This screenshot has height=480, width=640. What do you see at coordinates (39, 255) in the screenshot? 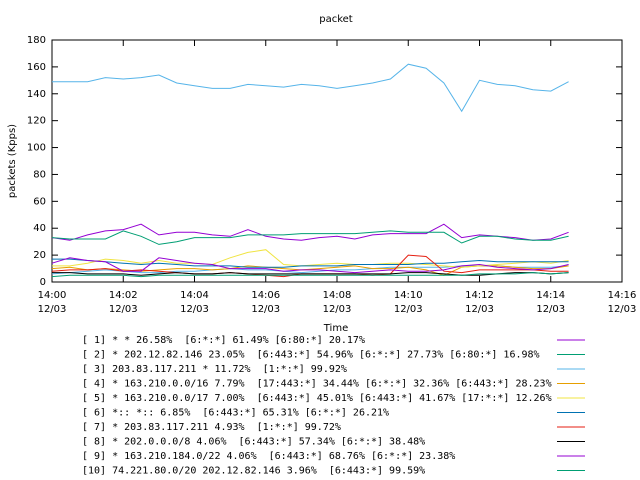
I see `y-tick-label: 20` at bounding box center [39, 255].